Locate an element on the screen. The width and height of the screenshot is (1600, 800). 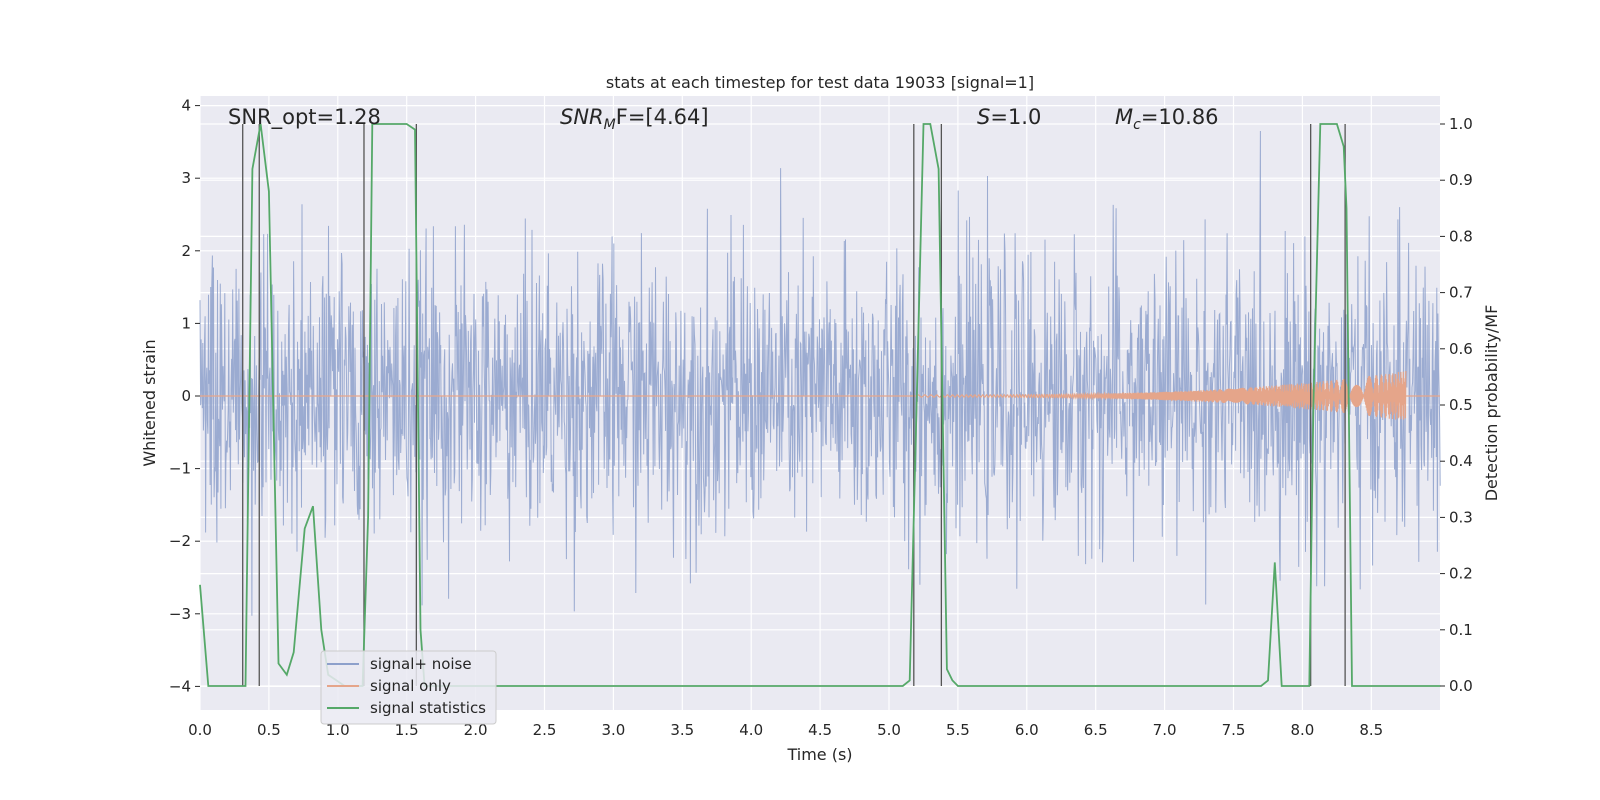
x-tick-label: 4.5 is located at coordinates (820, 730).